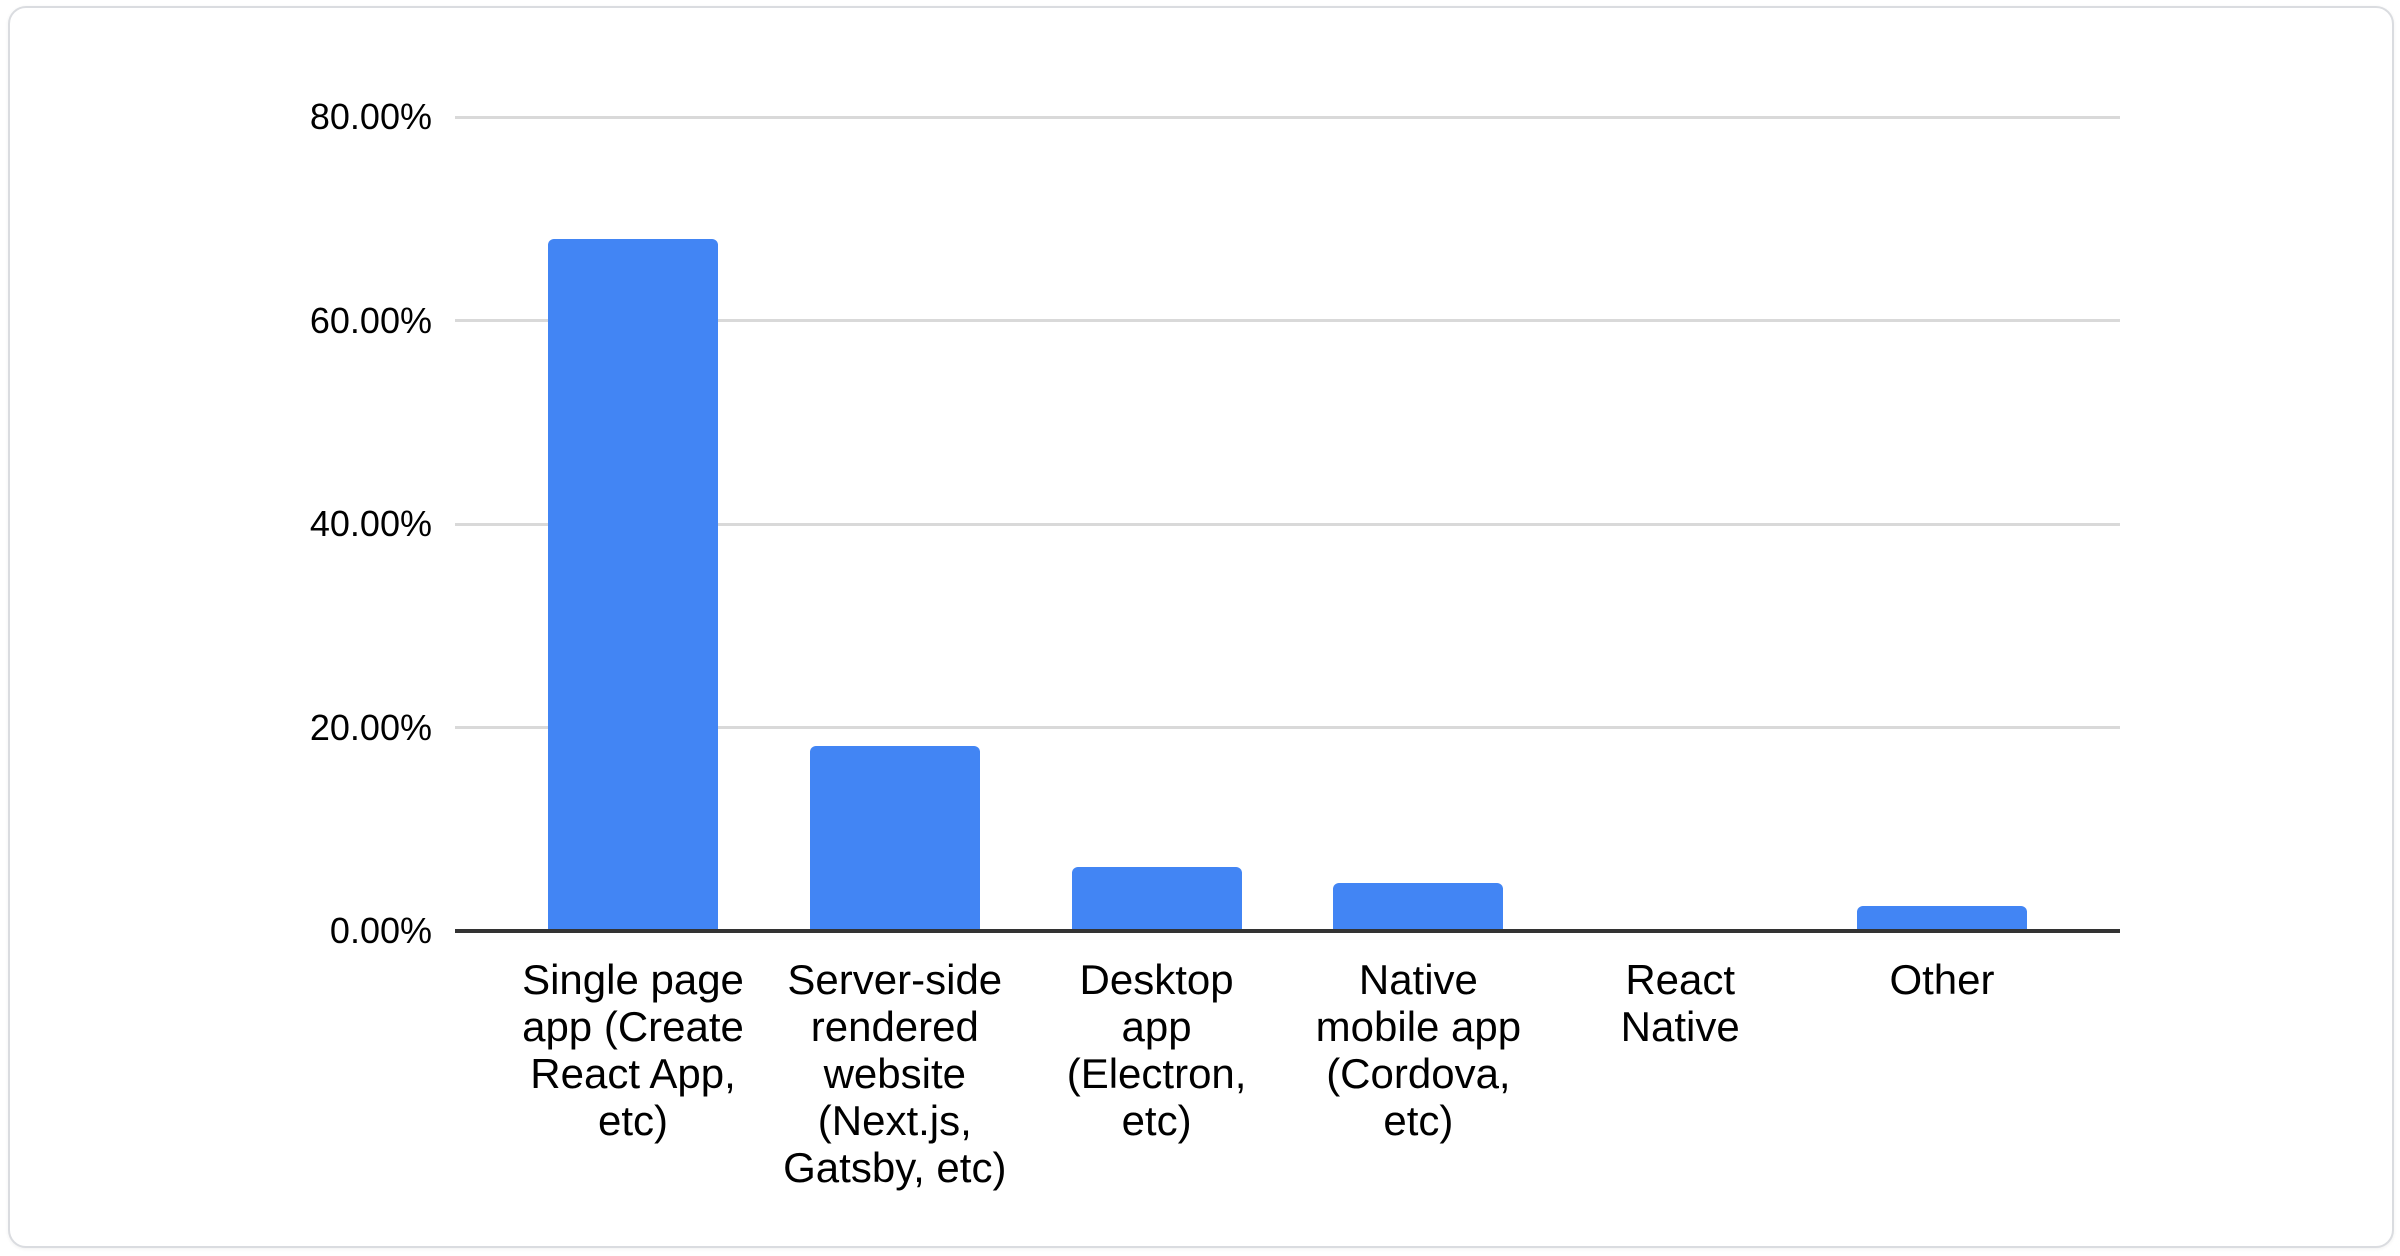  What do you see at coordinates (1418, 1050) in the screenshot?
I see `x-axis-label: Native mobile app (Cordova, etc)` at bounding box center [1418, 1050].